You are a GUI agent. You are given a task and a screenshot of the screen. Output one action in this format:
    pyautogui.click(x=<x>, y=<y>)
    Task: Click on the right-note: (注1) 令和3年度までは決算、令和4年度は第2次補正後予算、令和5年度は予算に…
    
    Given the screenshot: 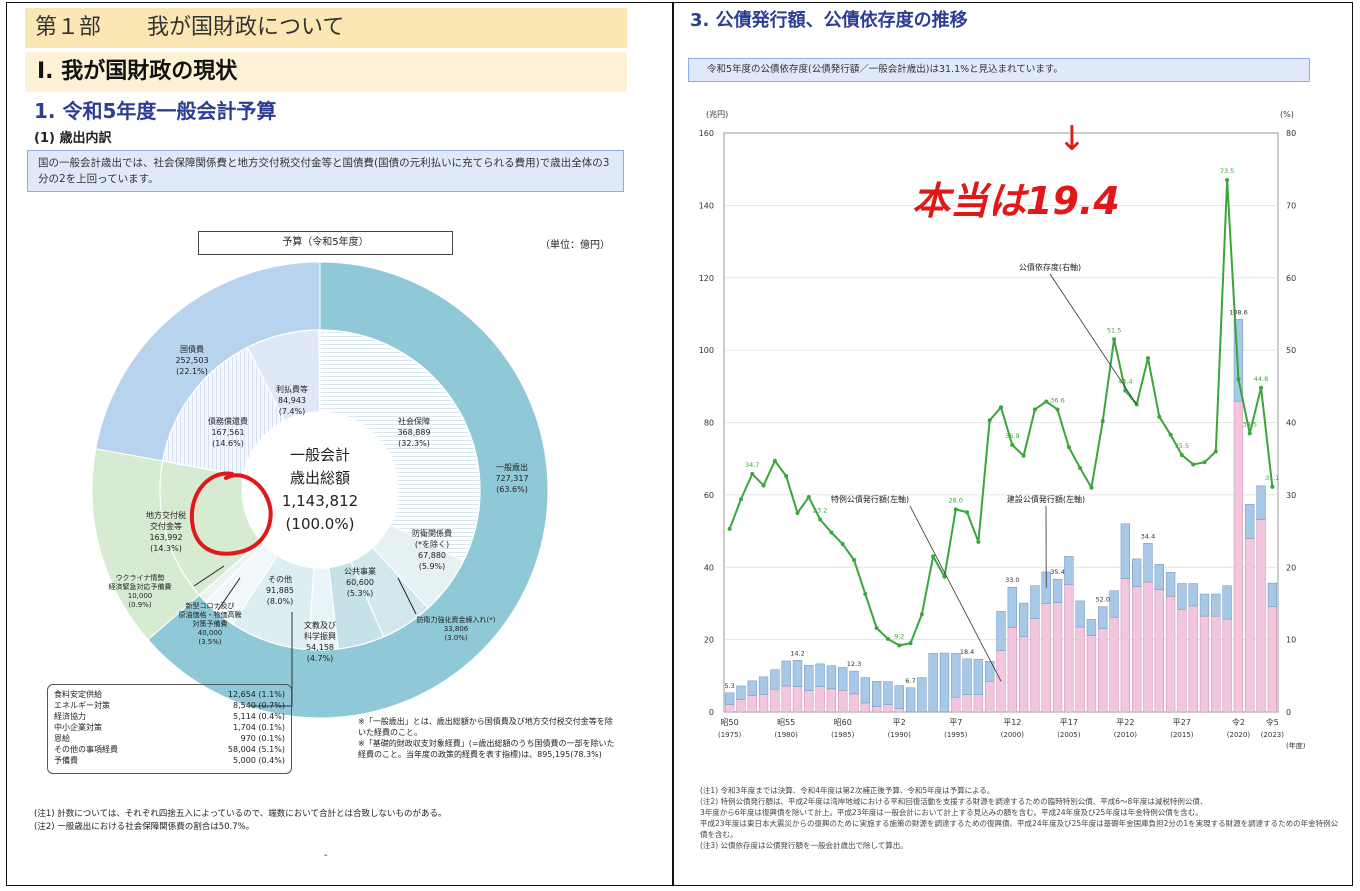 What is the action you would take?
    pyautogui.click(x=847, y=790)
    